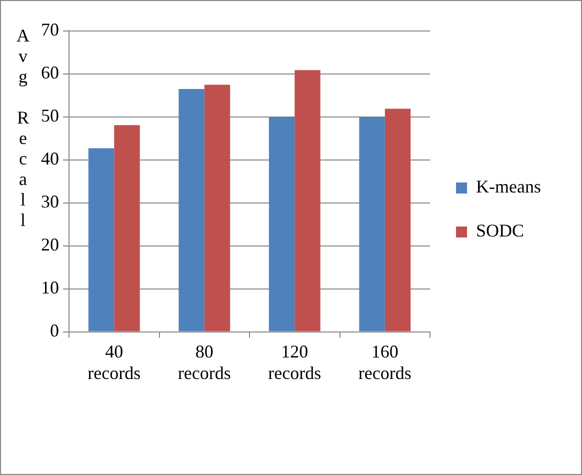 The image size is (582, 475). What do you see at coordinates (50, 30) in the screenshot?
I see `y-tick-label: 70` at bounding box center [50, 30].